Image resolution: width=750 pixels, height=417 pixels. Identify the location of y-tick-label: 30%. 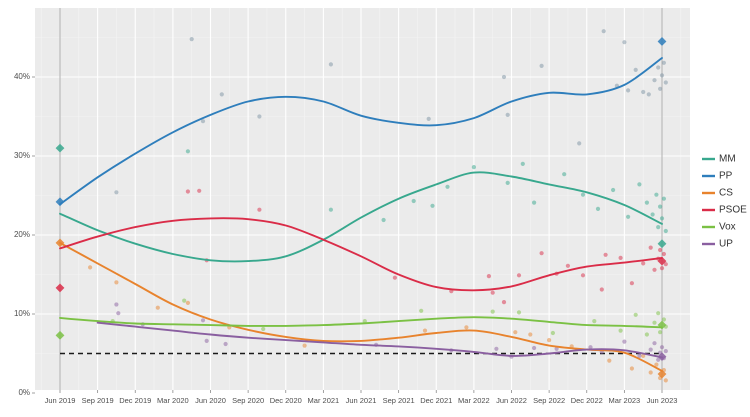
(22, 155).